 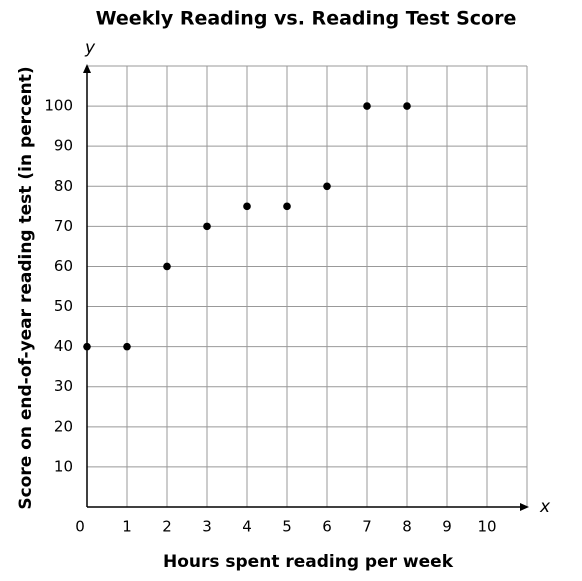 I want to click on x-arrow, so click(x=524, y=507).